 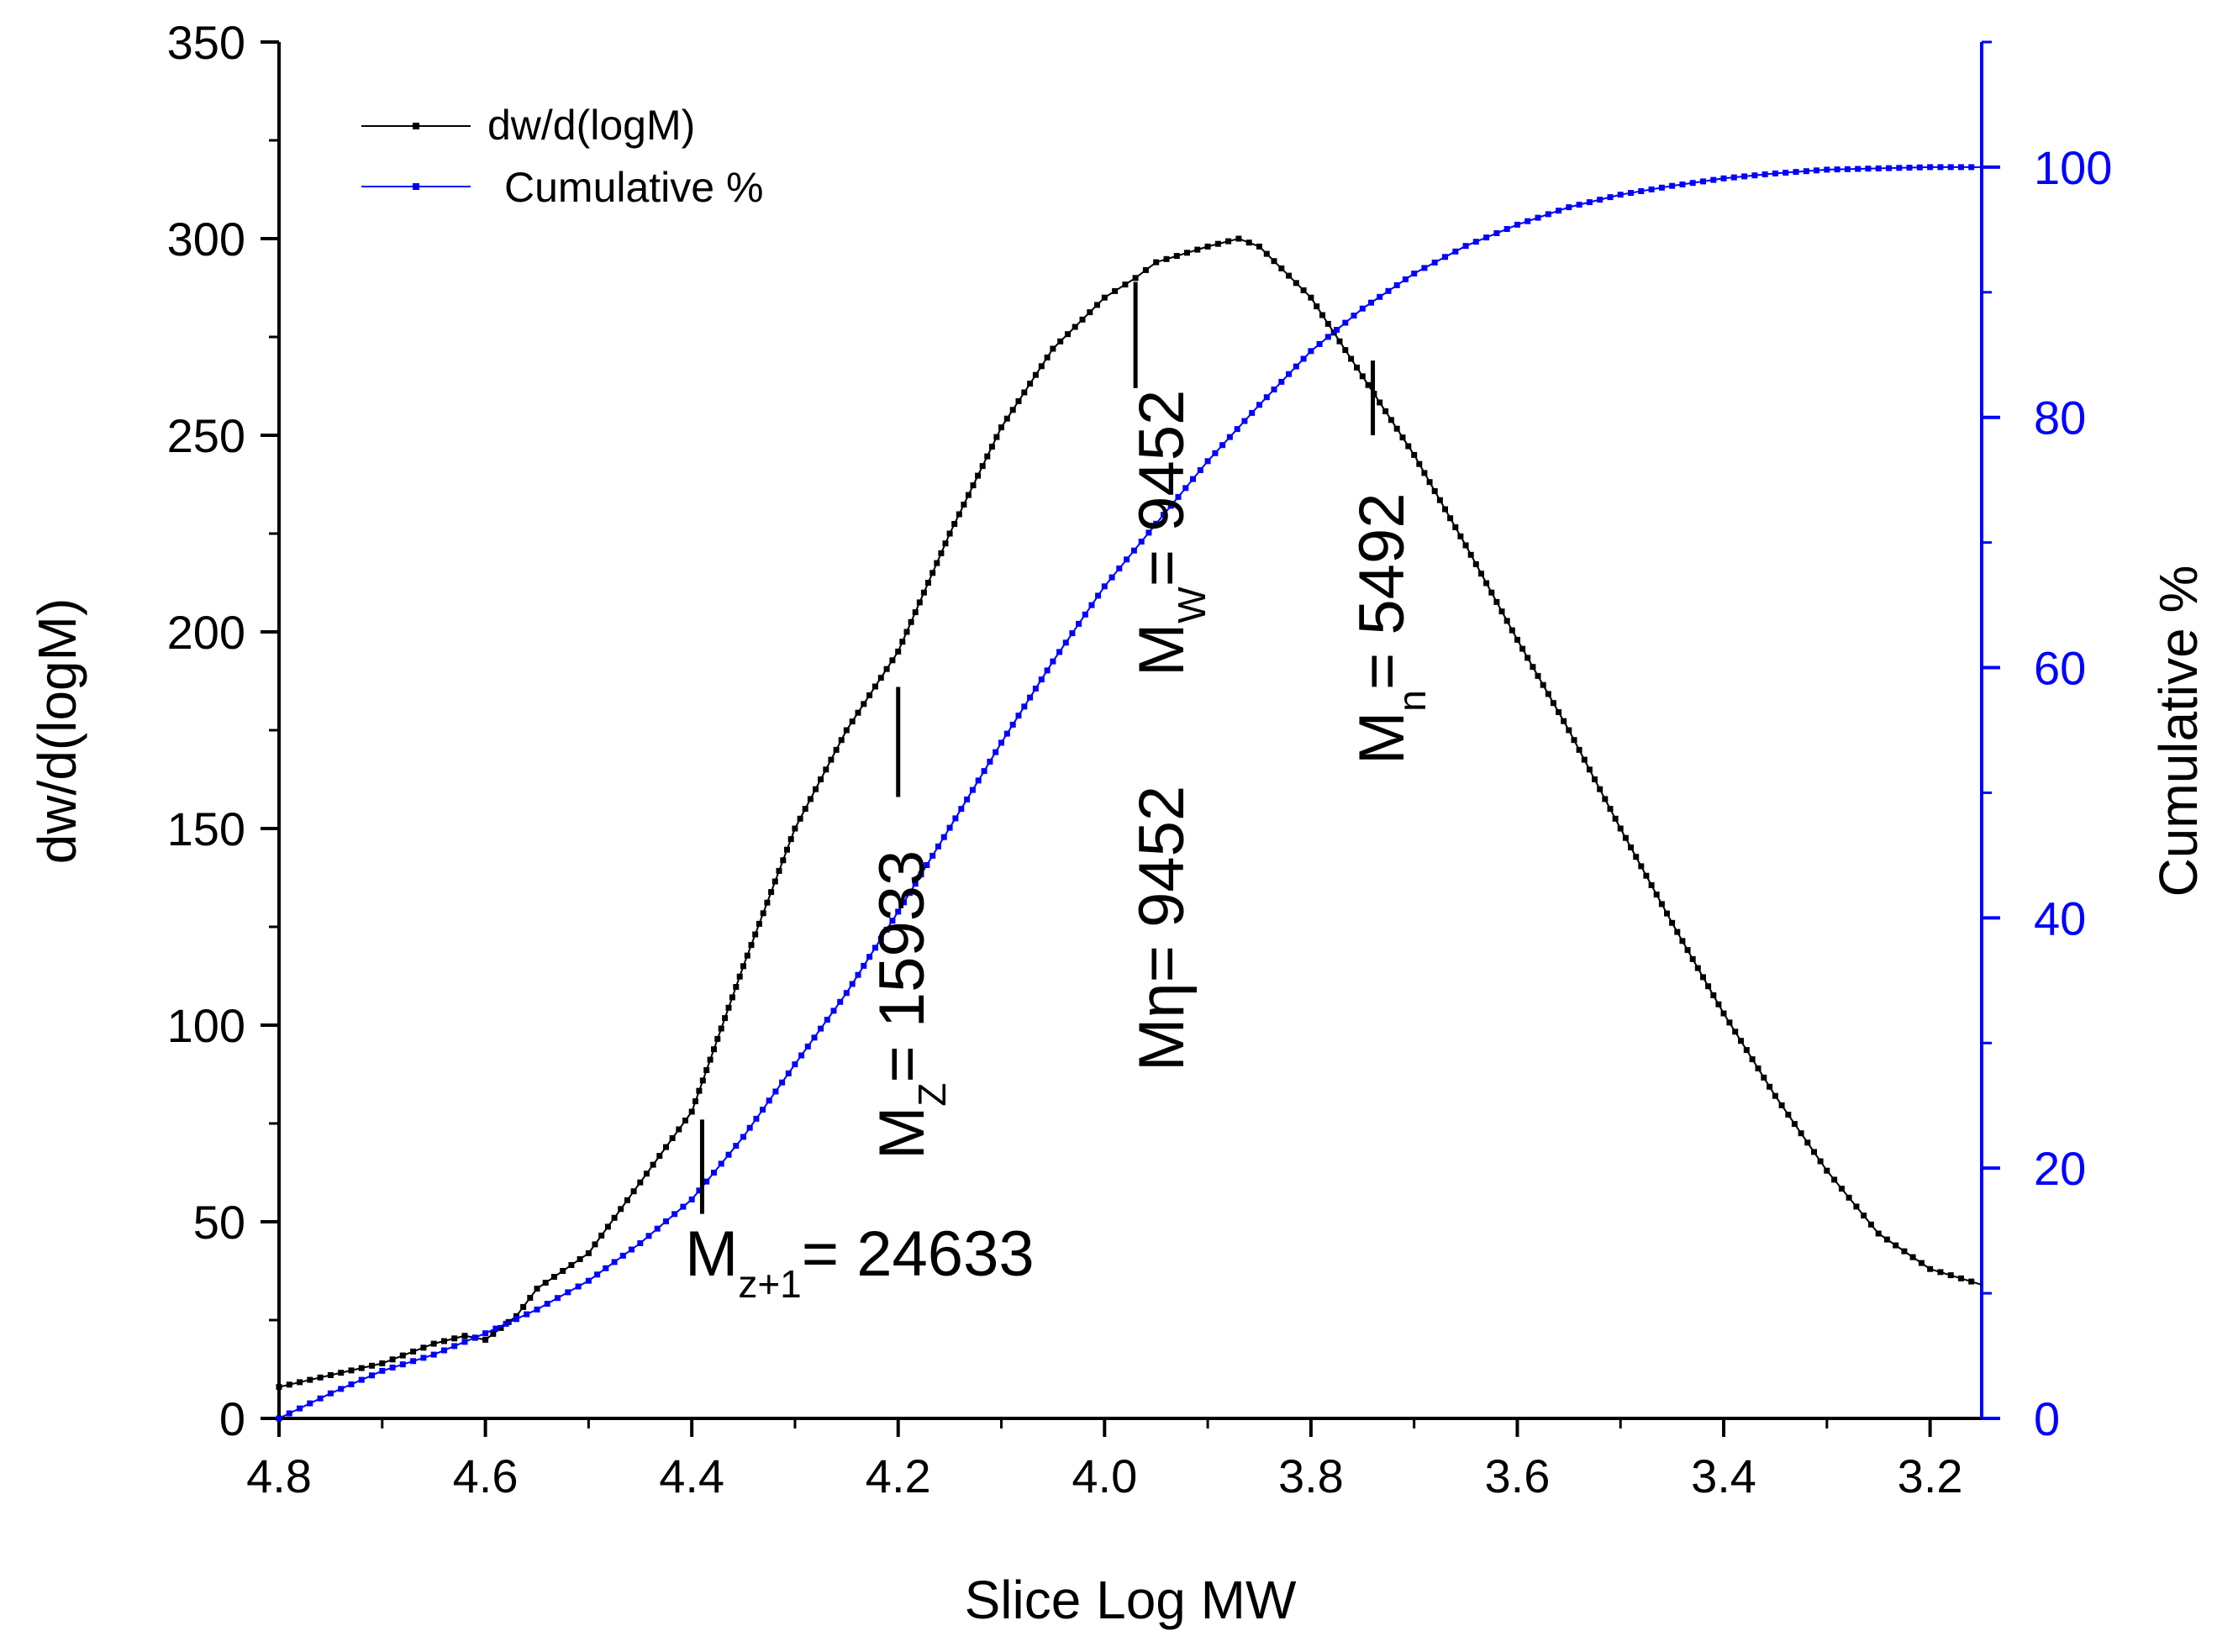 What do you see at coordinates (206, 43) in the screenshot?
I see `y-tick-label: 350` at bounding box center [206, 43].